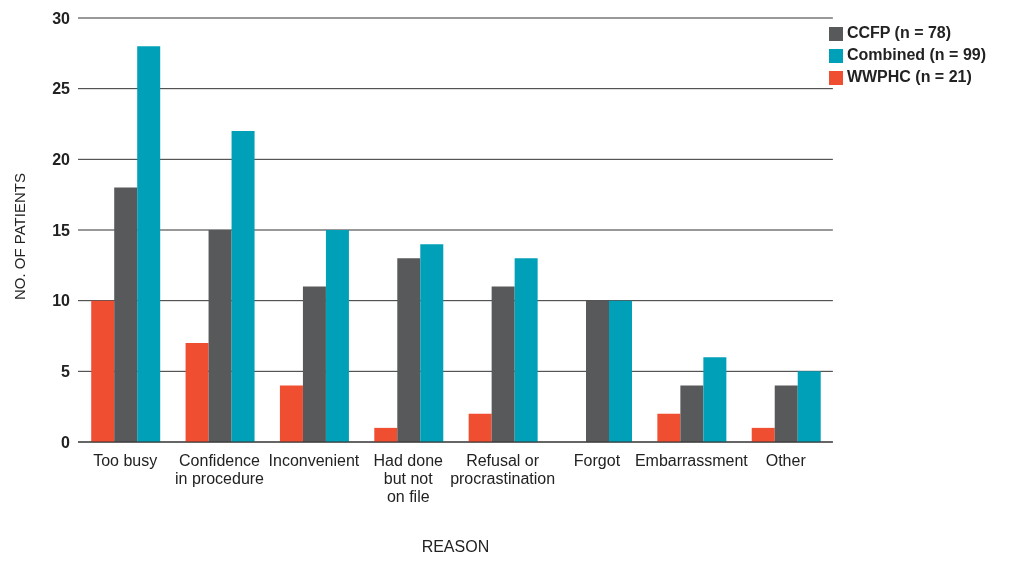  I want to click on y-tick-label: 15, so click(61, 230).